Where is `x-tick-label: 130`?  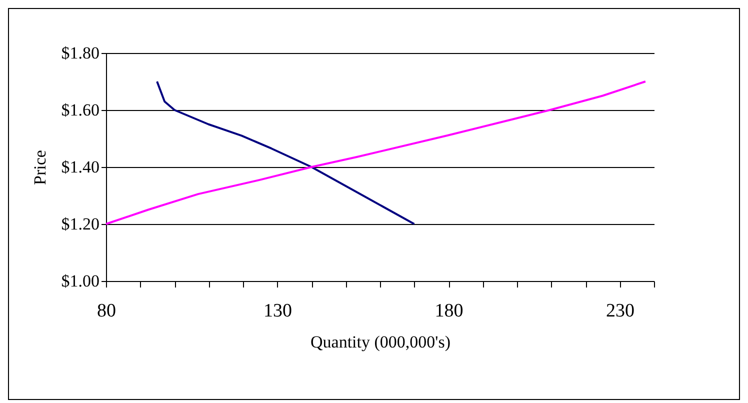 x-tick-label: 130 is located at coordinates (278, 311).